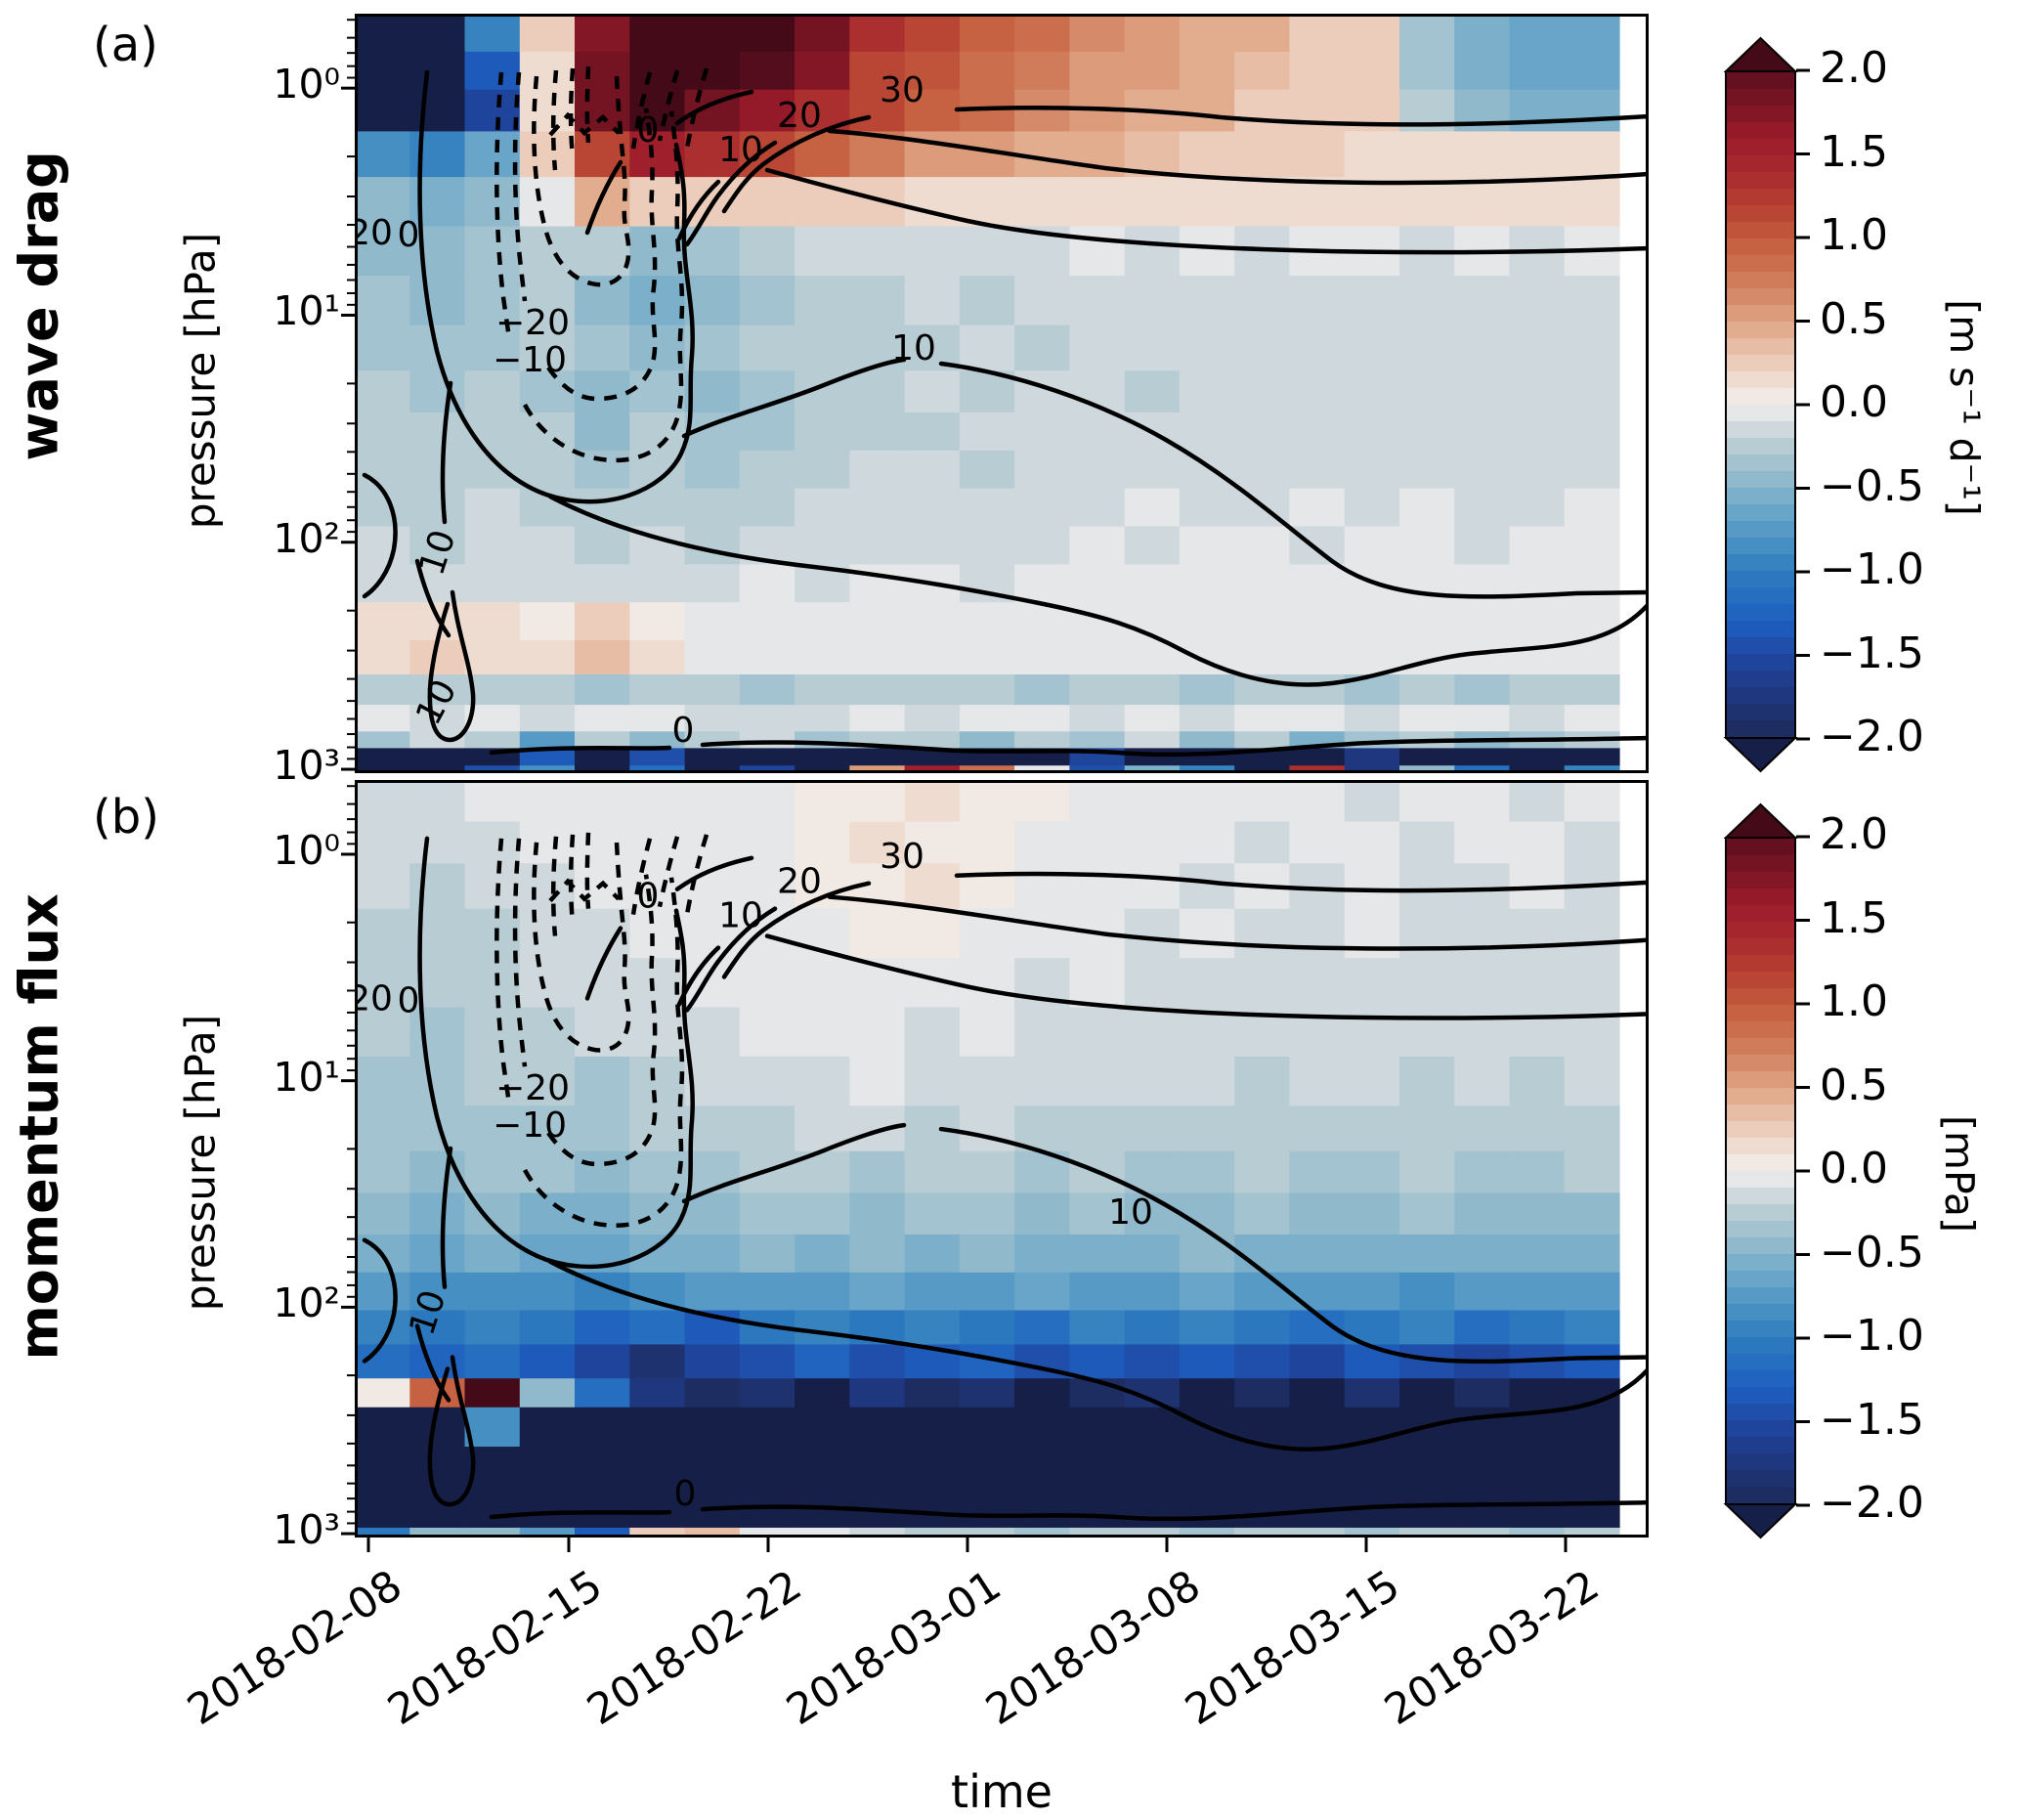  What do you see at coordinates (1854, 235) in the screenshot?
I see `colorbar-tick-label: 1.0` at bounding box center [1854, 235].